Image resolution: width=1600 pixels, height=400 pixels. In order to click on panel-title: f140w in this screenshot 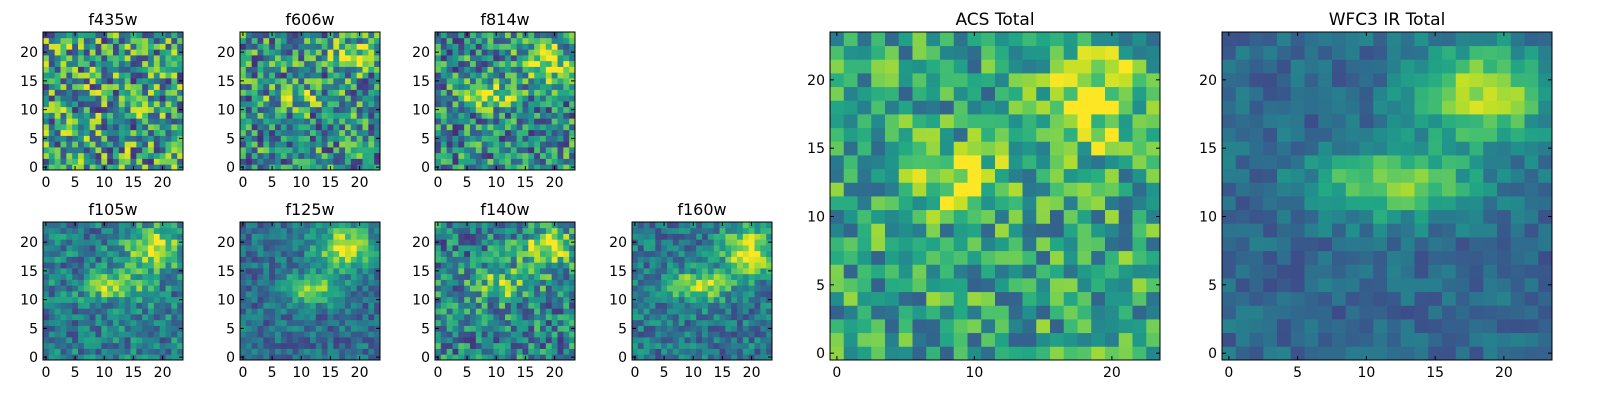, I will do `click(504, 209)`.